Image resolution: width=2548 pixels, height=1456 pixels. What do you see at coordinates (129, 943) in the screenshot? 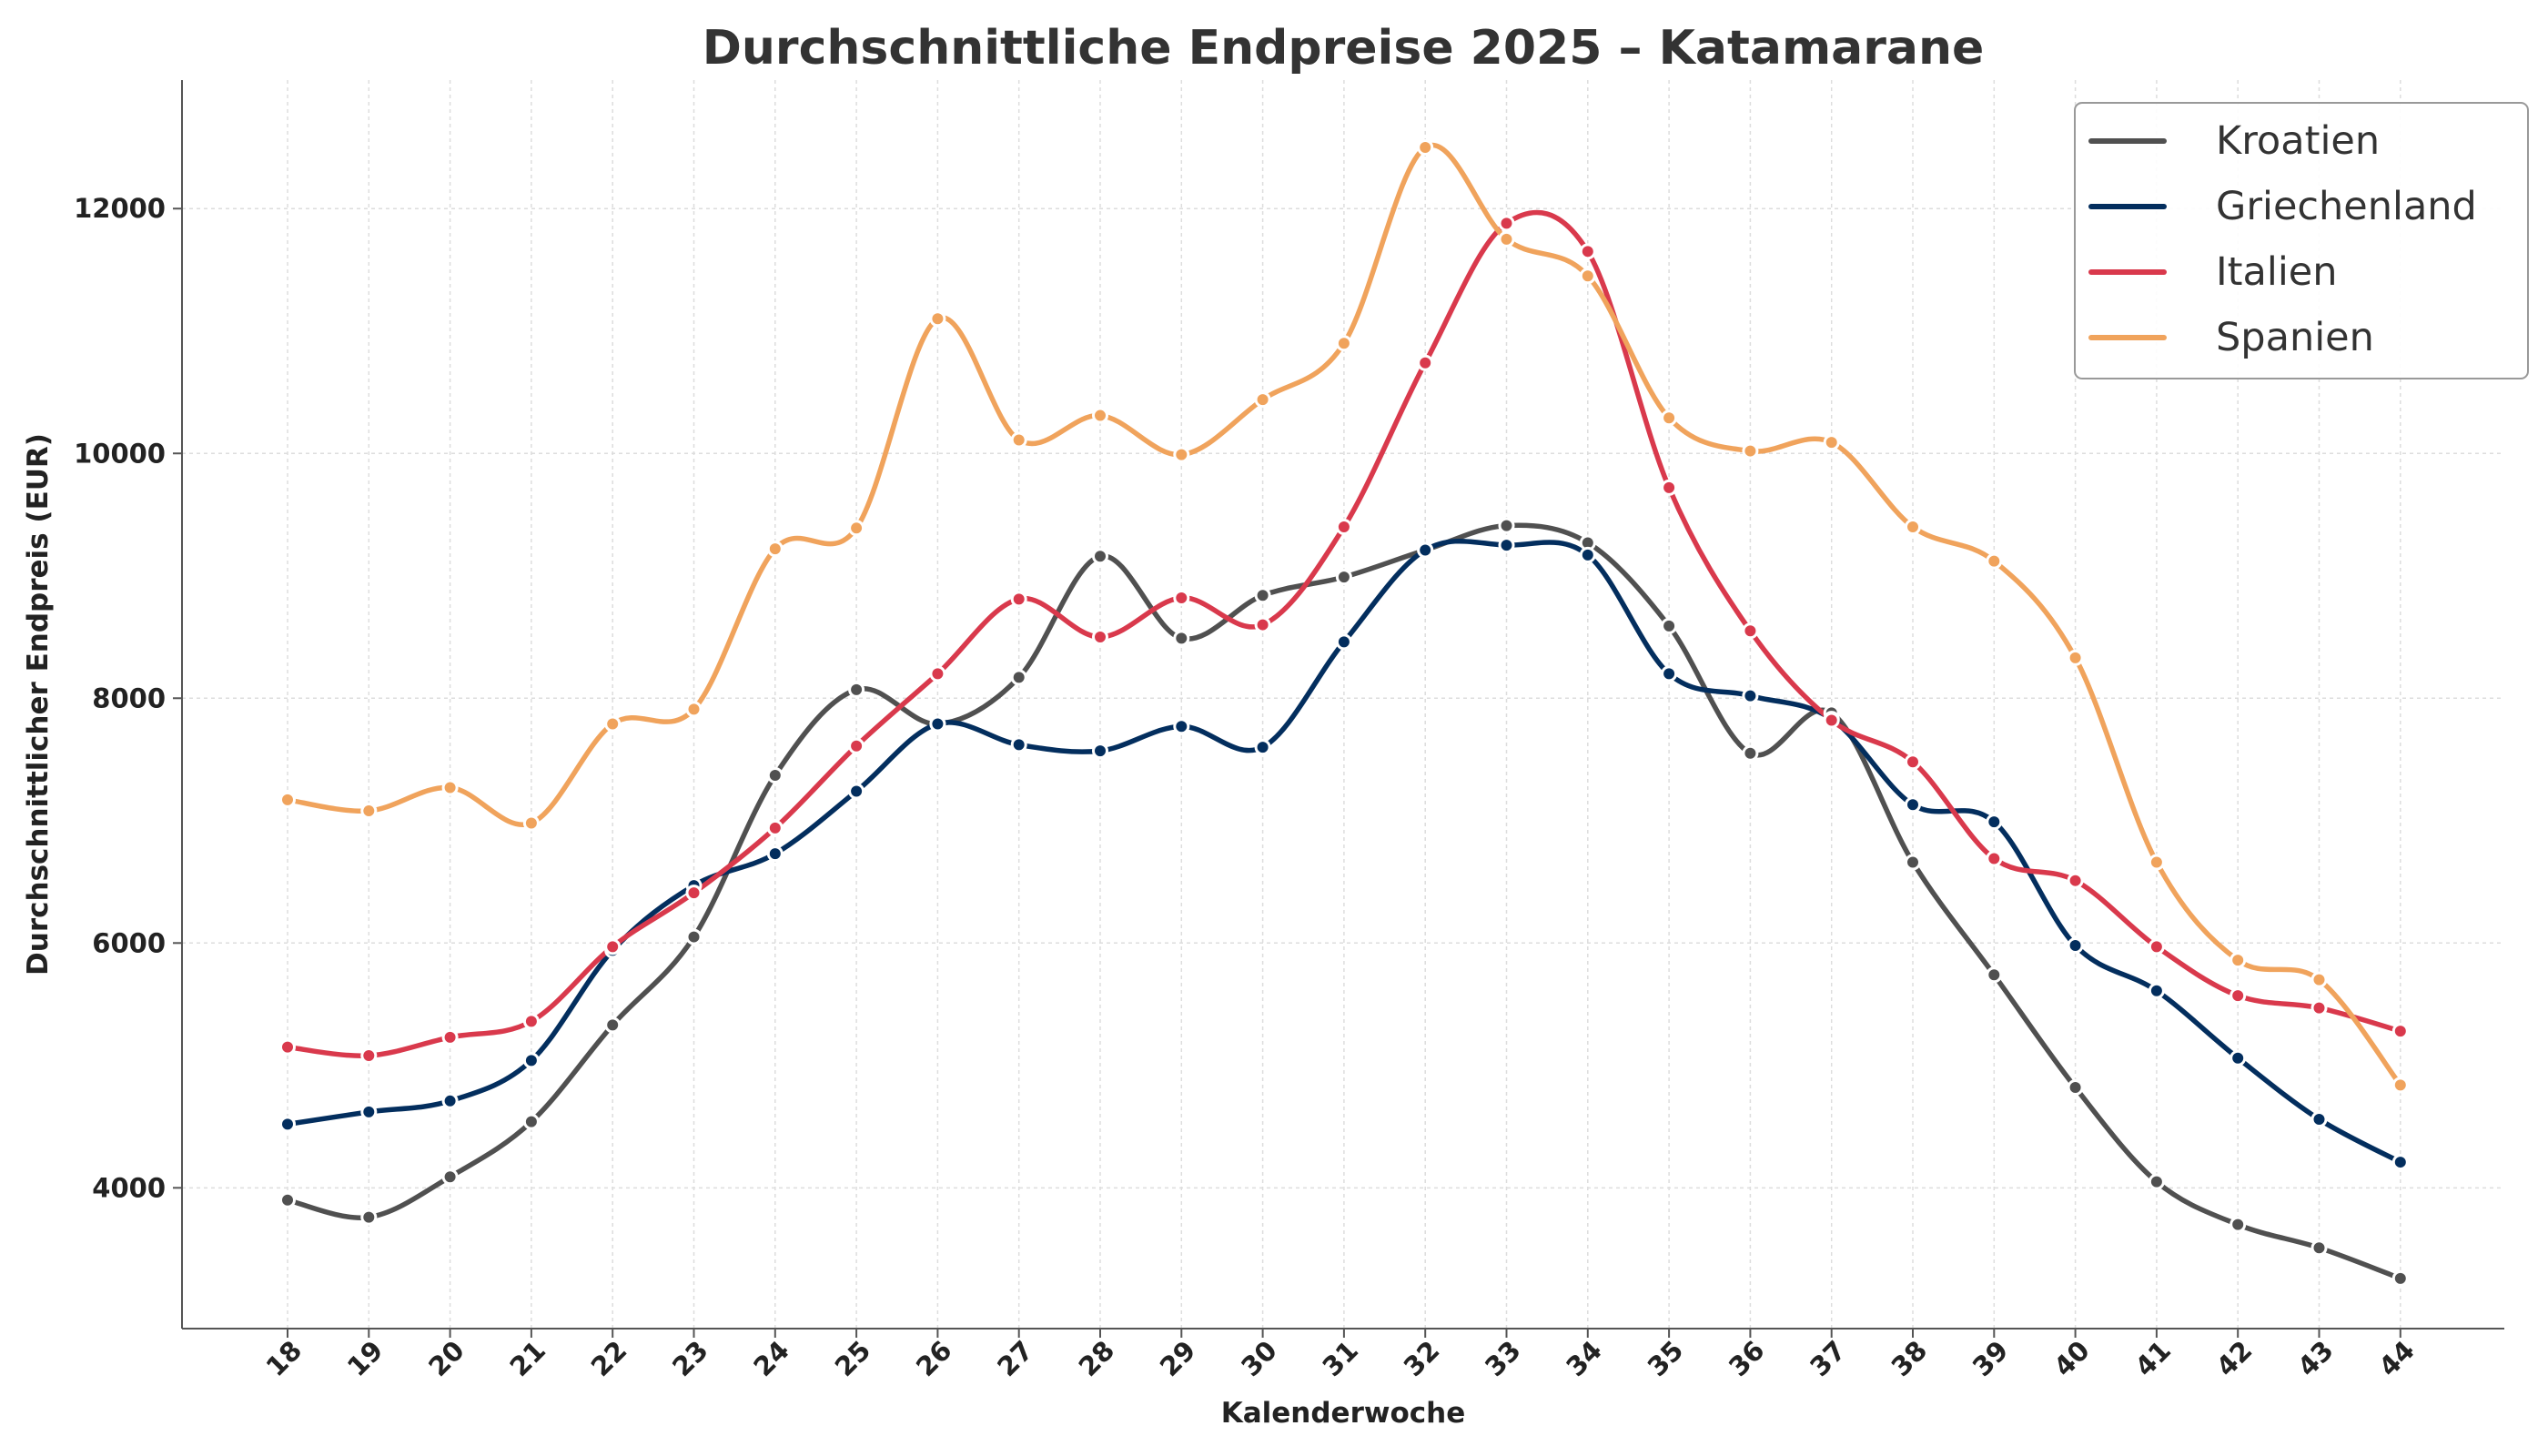
I see `y-tick-label: 6000` at bounding box center [129, 943].